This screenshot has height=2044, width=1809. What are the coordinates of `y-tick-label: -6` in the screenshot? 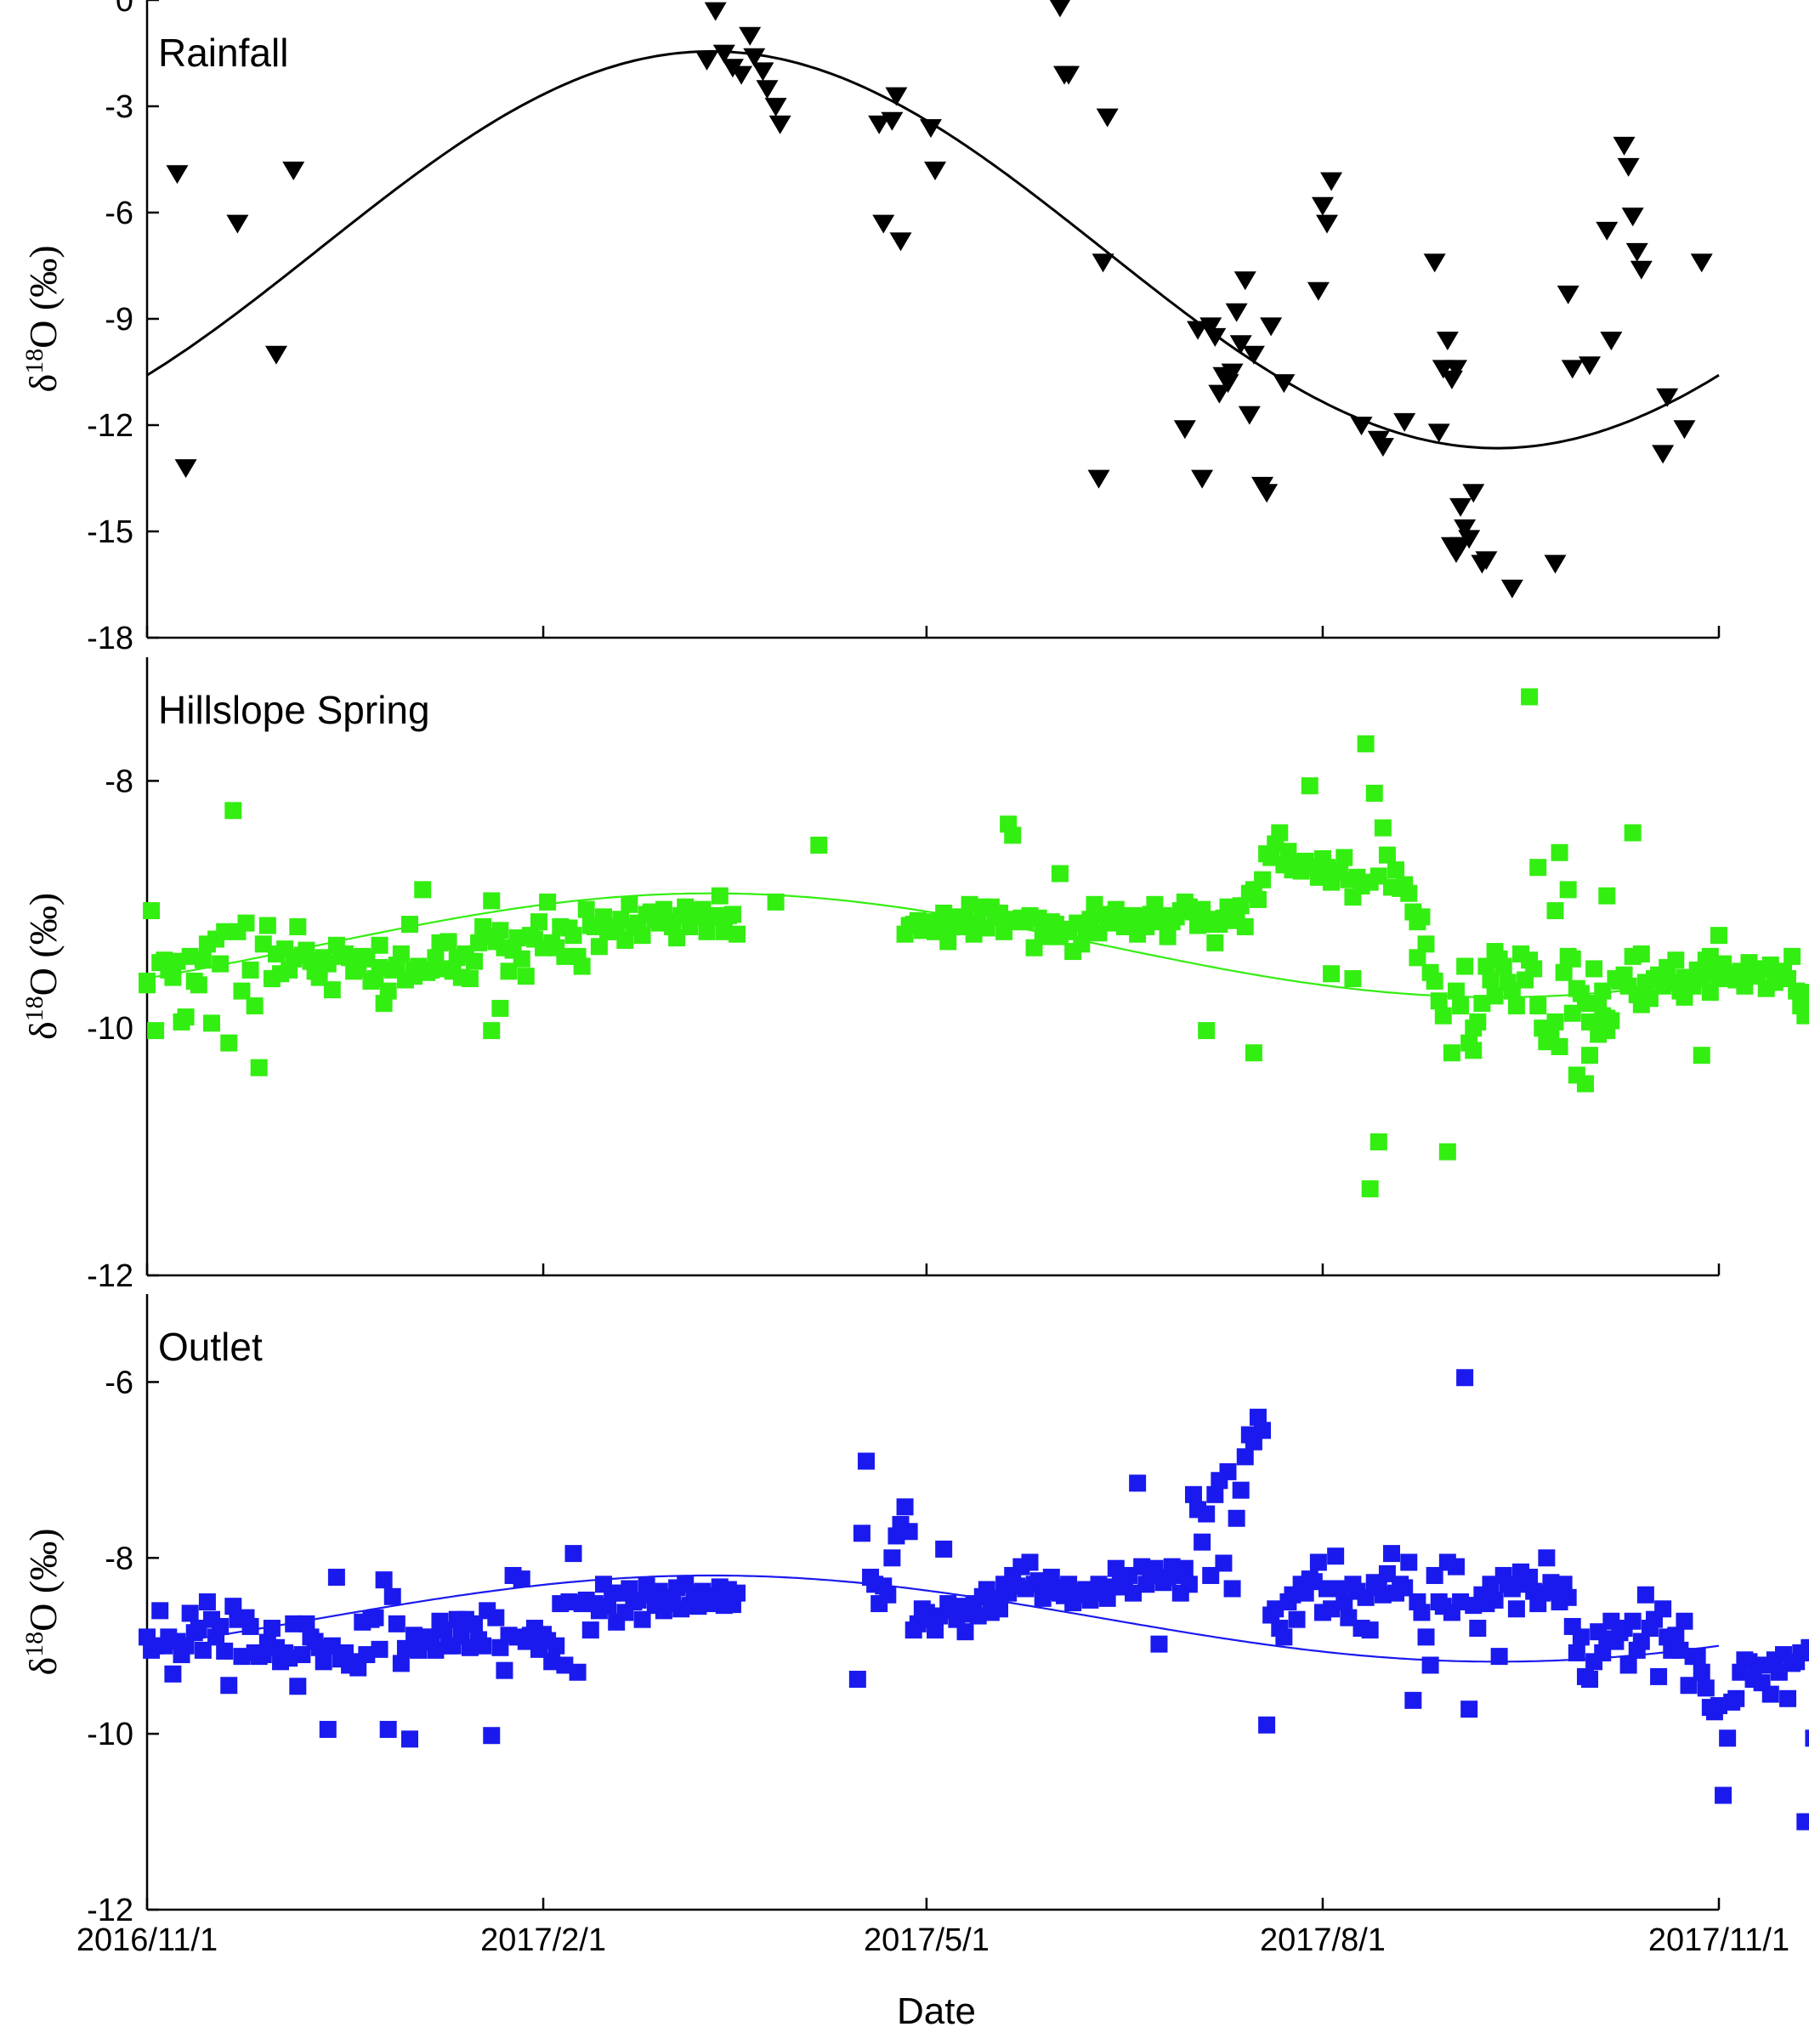 It's located at (119, 1383).